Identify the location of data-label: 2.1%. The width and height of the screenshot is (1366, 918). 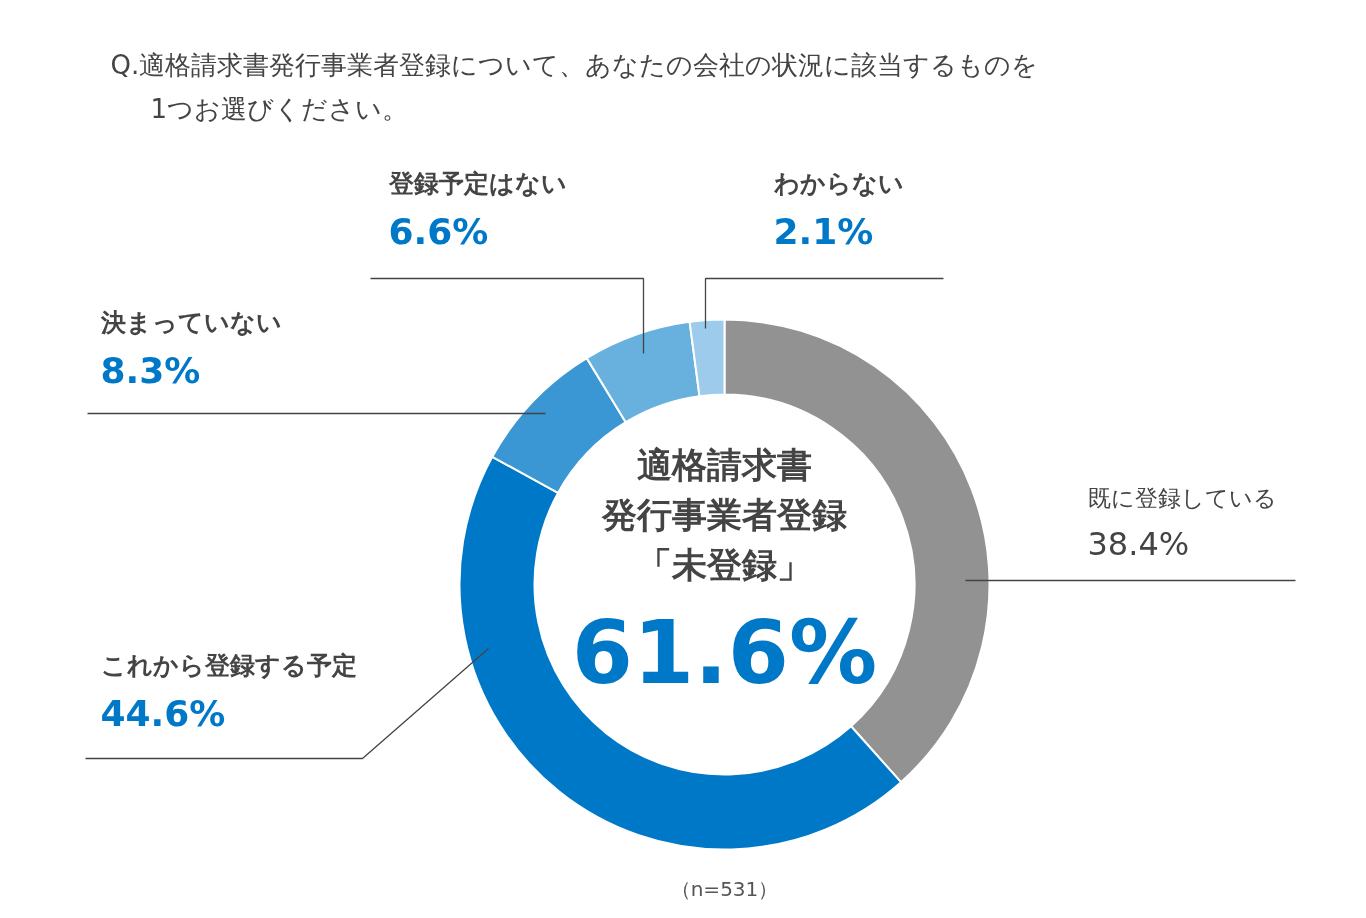
(823, 231).